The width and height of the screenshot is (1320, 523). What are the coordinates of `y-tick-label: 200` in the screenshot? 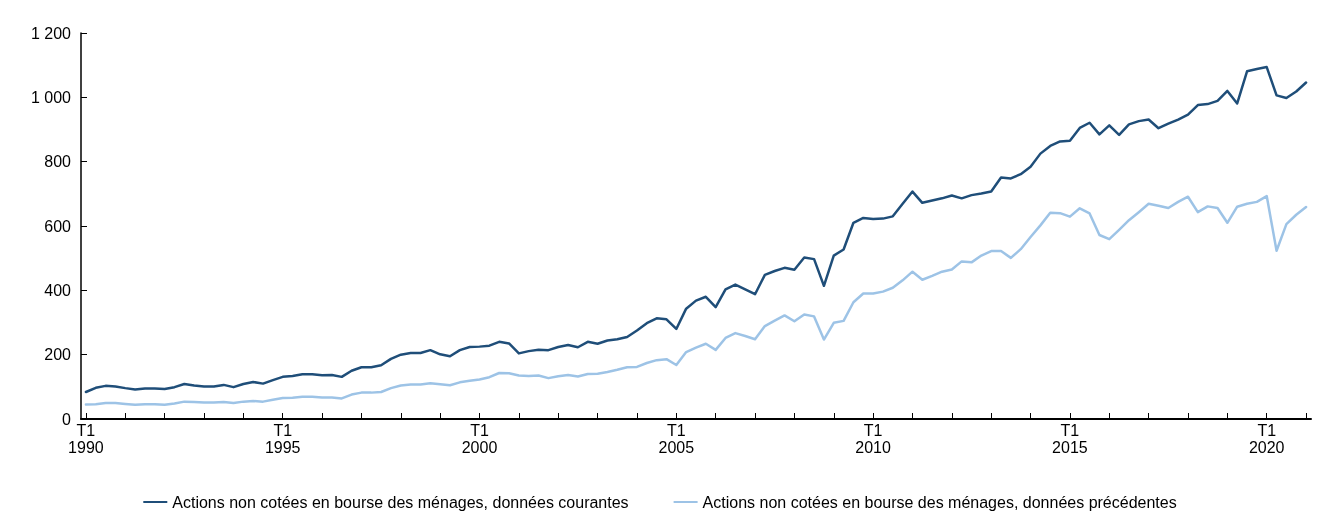 It's located at (58, 355).